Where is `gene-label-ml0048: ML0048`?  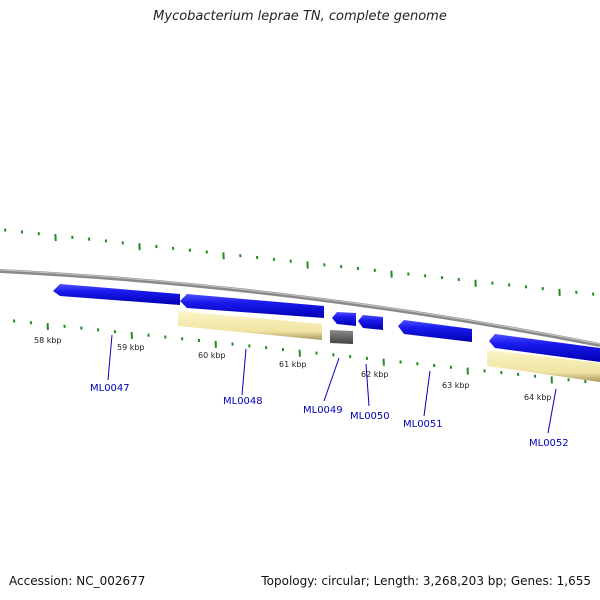 gene-label-ml0048: ML0048 is located at coordinates (243, 401).